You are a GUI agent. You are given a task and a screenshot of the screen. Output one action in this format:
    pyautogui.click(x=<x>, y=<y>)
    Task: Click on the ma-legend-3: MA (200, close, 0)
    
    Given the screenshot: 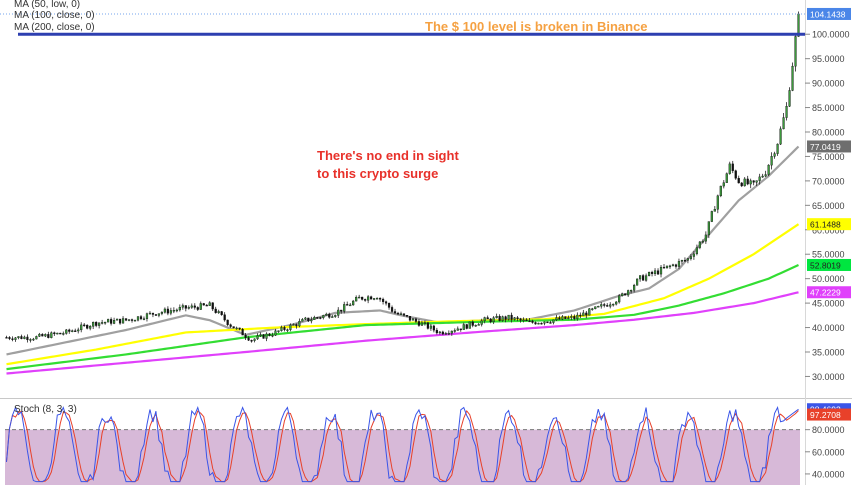 What is the action you would take?
    pyautogui.click(x=54, y=27)
    